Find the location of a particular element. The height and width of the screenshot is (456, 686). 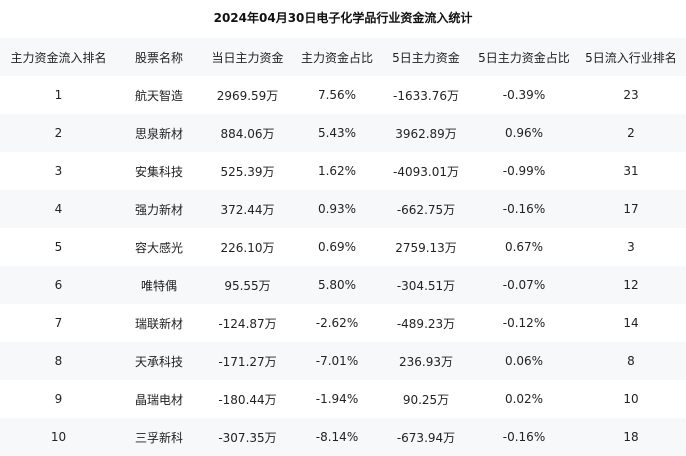

cell-5day-main-fund-ratio: 0.96% is located at coordinates (524, 133).